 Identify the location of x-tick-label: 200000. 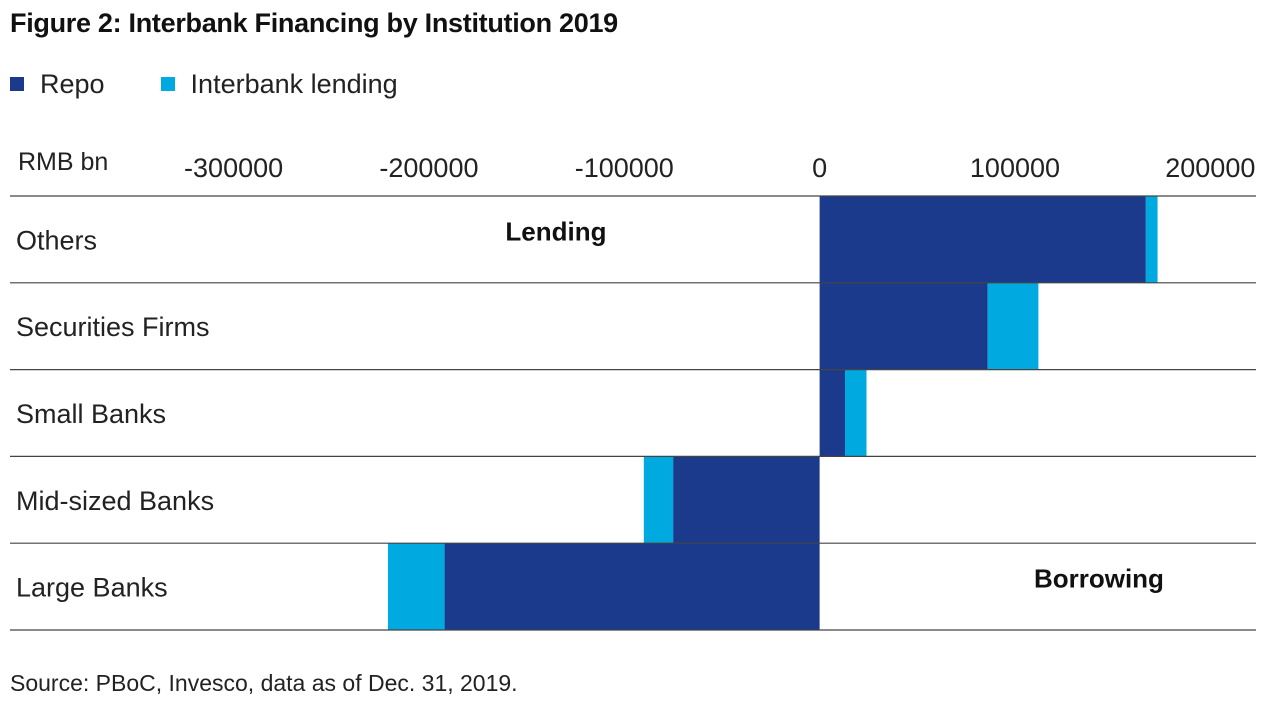
(1210, 168).